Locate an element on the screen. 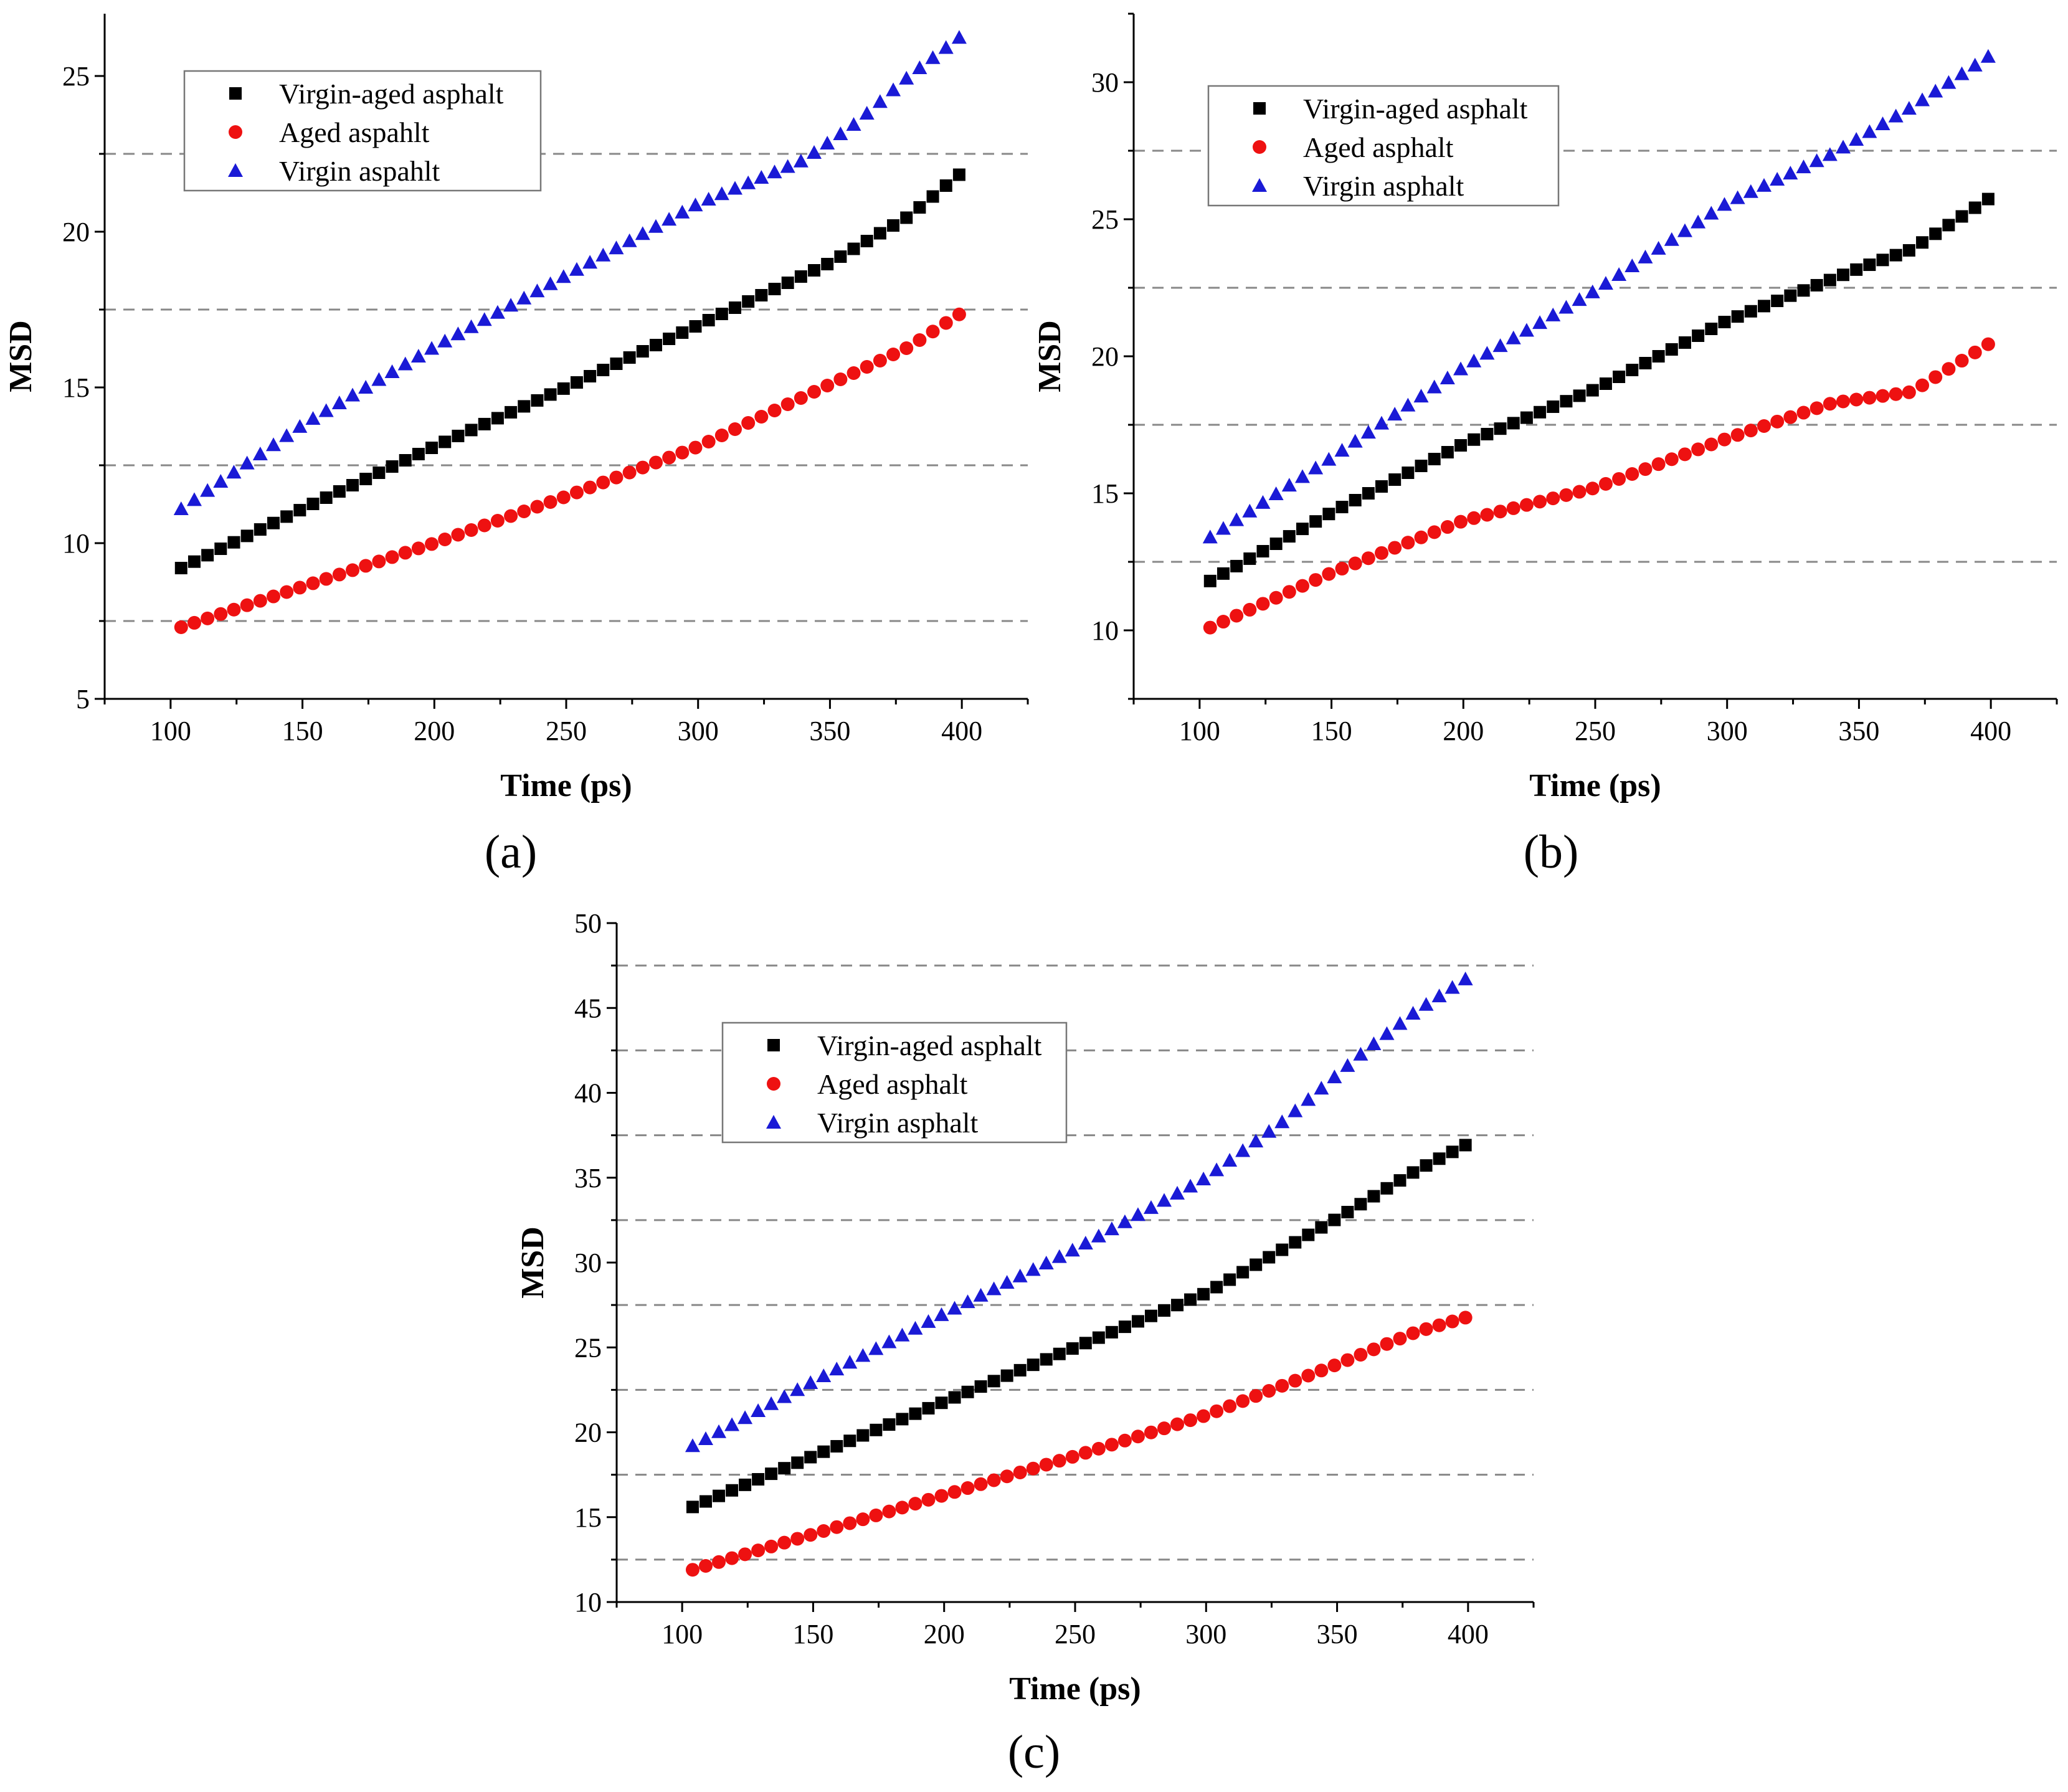  x-tick-label-b: 250 is located at coordinates (1595, 731).